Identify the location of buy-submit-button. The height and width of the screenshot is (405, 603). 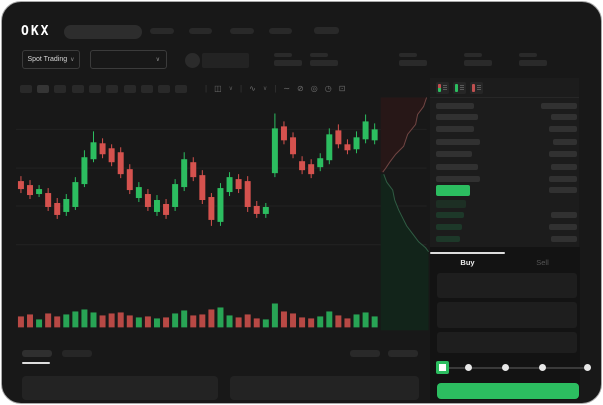
(508, 391).